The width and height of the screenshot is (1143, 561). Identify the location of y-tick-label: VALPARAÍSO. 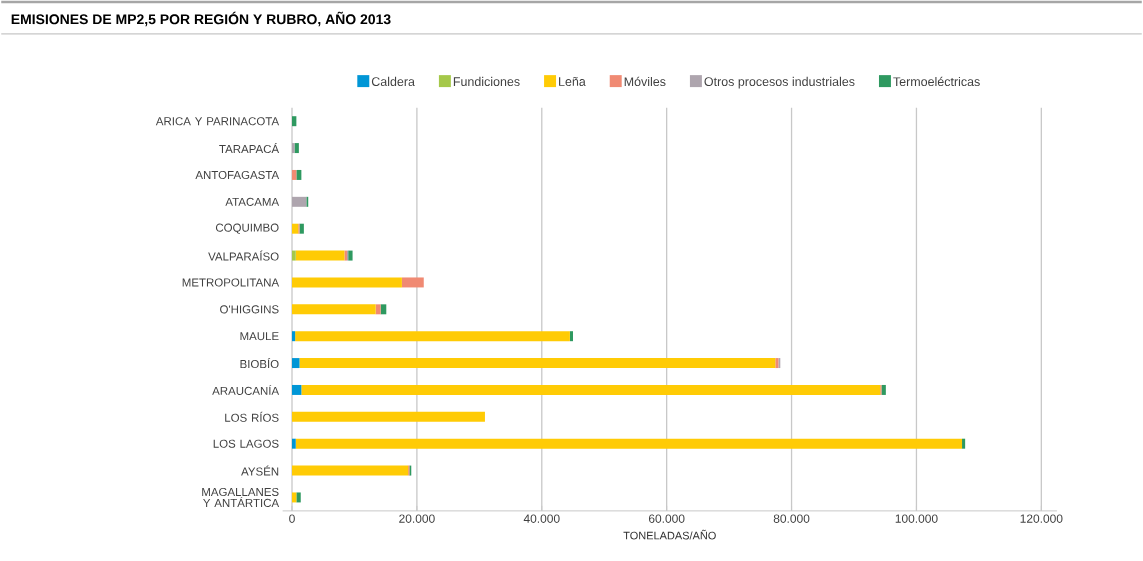
(243, 255).